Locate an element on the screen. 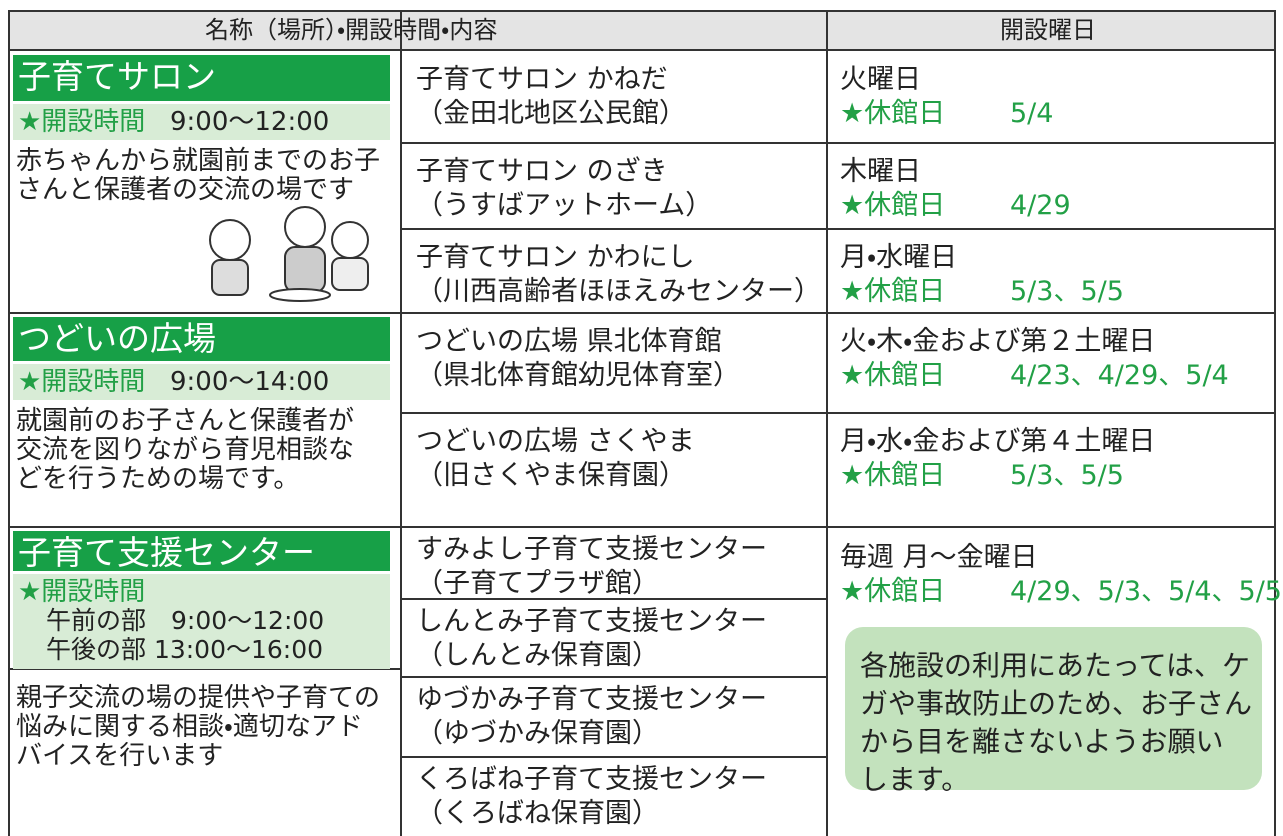 The image size is (1283, 836). facility-name: 子育てサロン のざき is located at coordinates (542, 171).